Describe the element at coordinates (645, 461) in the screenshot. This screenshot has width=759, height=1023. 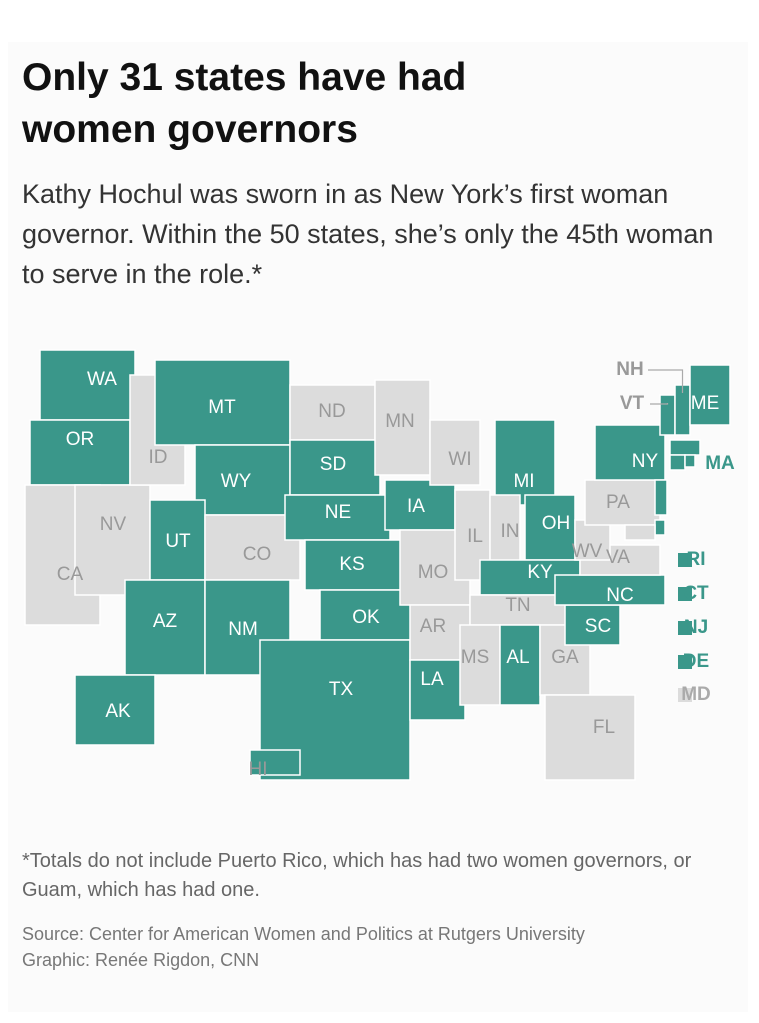
I see `state-label: NY` at that location.